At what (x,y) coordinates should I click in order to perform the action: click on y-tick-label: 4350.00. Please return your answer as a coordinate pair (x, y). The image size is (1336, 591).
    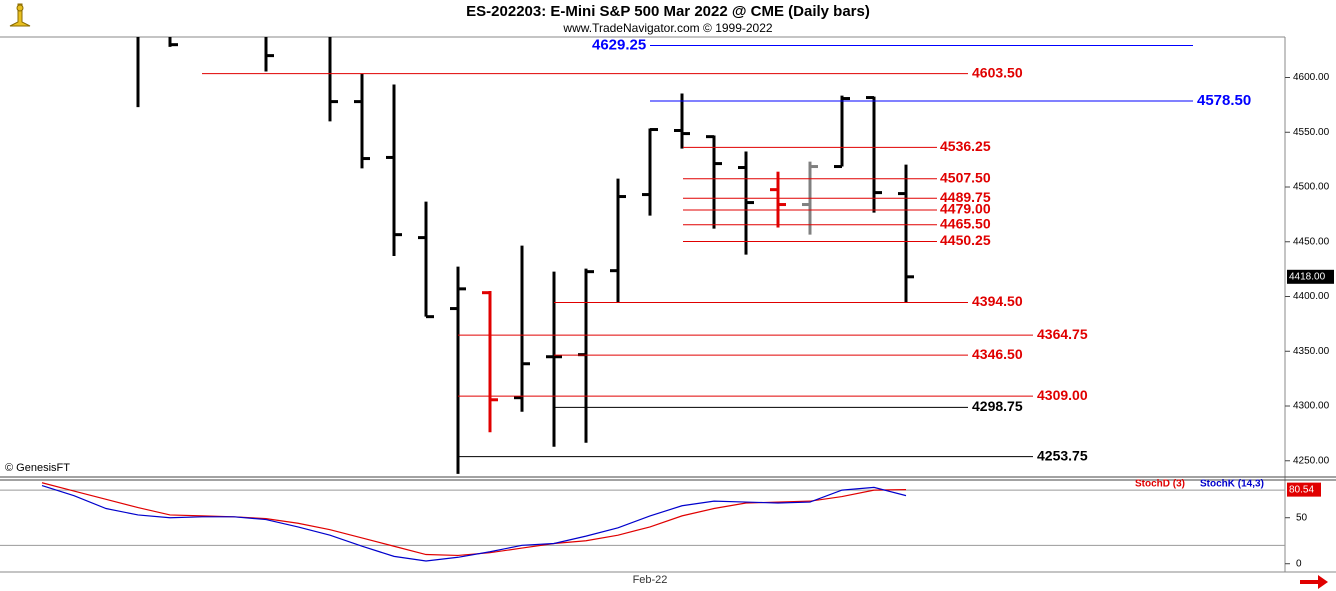
    Looking at the image, I should click on (1311, 351).